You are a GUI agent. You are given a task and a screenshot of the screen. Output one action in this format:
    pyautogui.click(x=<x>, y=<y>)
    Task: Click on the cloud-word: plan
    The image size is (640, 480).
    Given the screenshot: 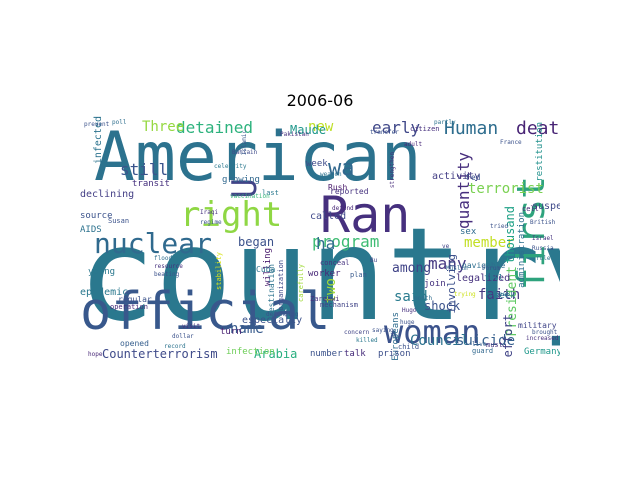 What is the action you would take?
    pyautogui.click(x=358, y=275)
    